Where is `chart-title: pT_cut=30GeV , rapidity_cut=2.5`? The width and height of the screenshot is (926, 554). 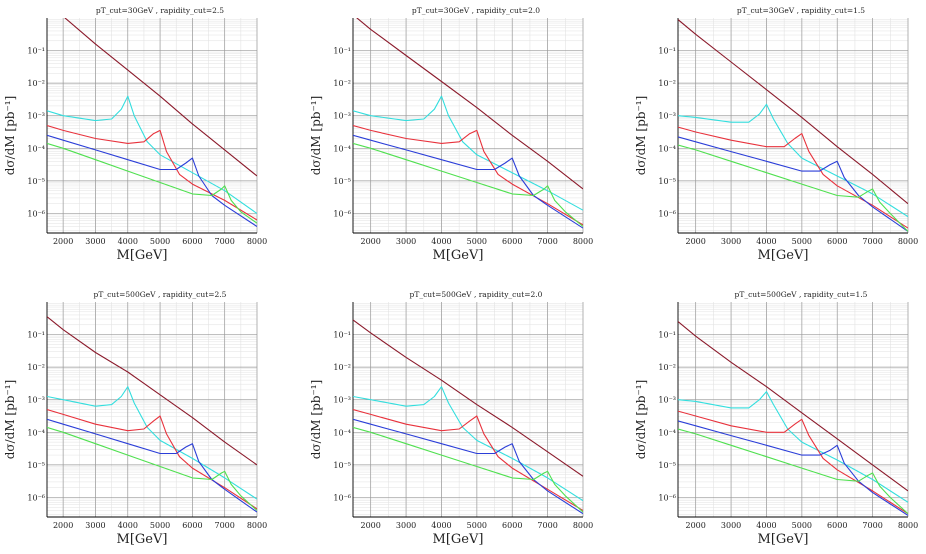
chart-title: pT_cut=30GeV , rapidity_cut=2.5 is located at coordinates (160, 10).